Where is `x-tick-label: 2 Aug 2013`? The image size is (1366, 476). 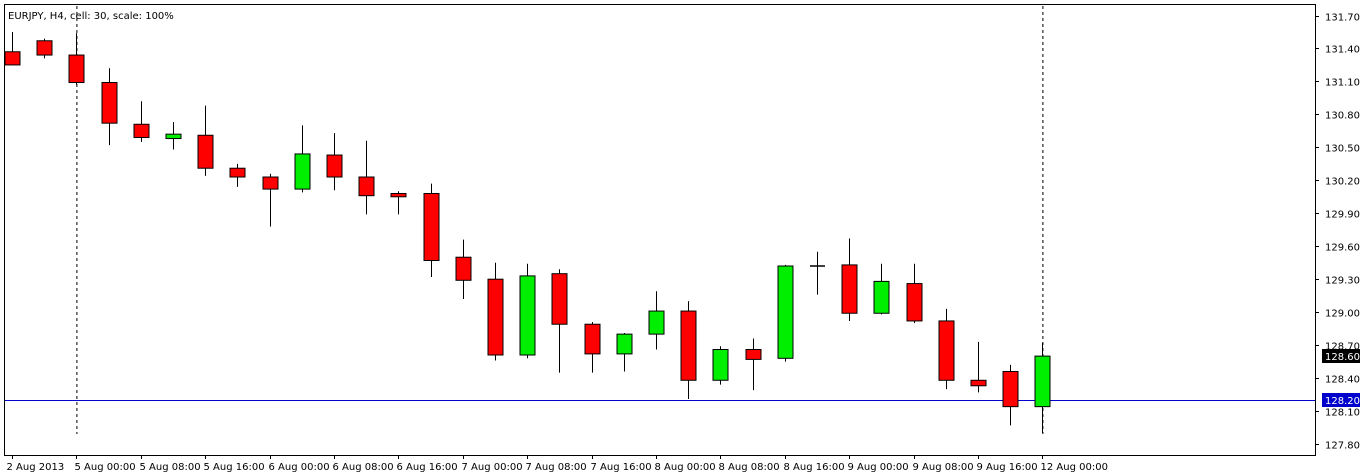
x-tick-label: 2 Aug 2013 is located at coordinates (36, 467).